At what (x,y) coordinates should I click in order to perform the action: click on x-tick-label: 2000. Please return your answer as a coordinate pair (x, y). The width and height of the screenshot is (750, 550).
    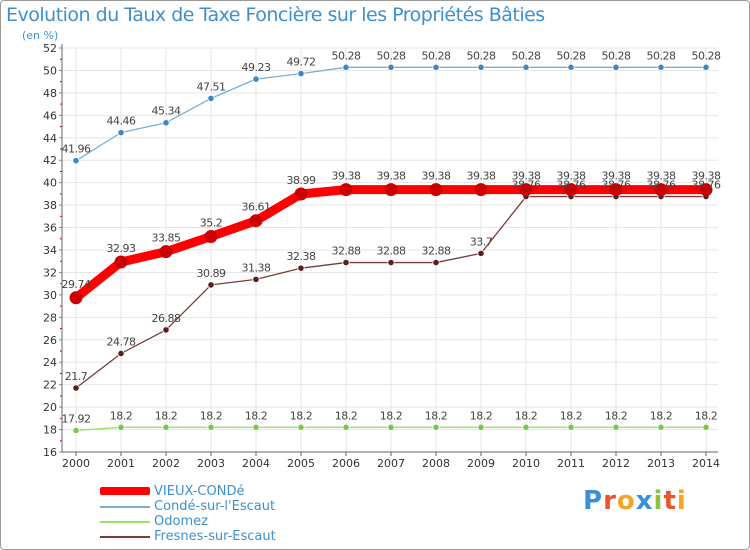
    Looking at the image, I should click on (76, 463).